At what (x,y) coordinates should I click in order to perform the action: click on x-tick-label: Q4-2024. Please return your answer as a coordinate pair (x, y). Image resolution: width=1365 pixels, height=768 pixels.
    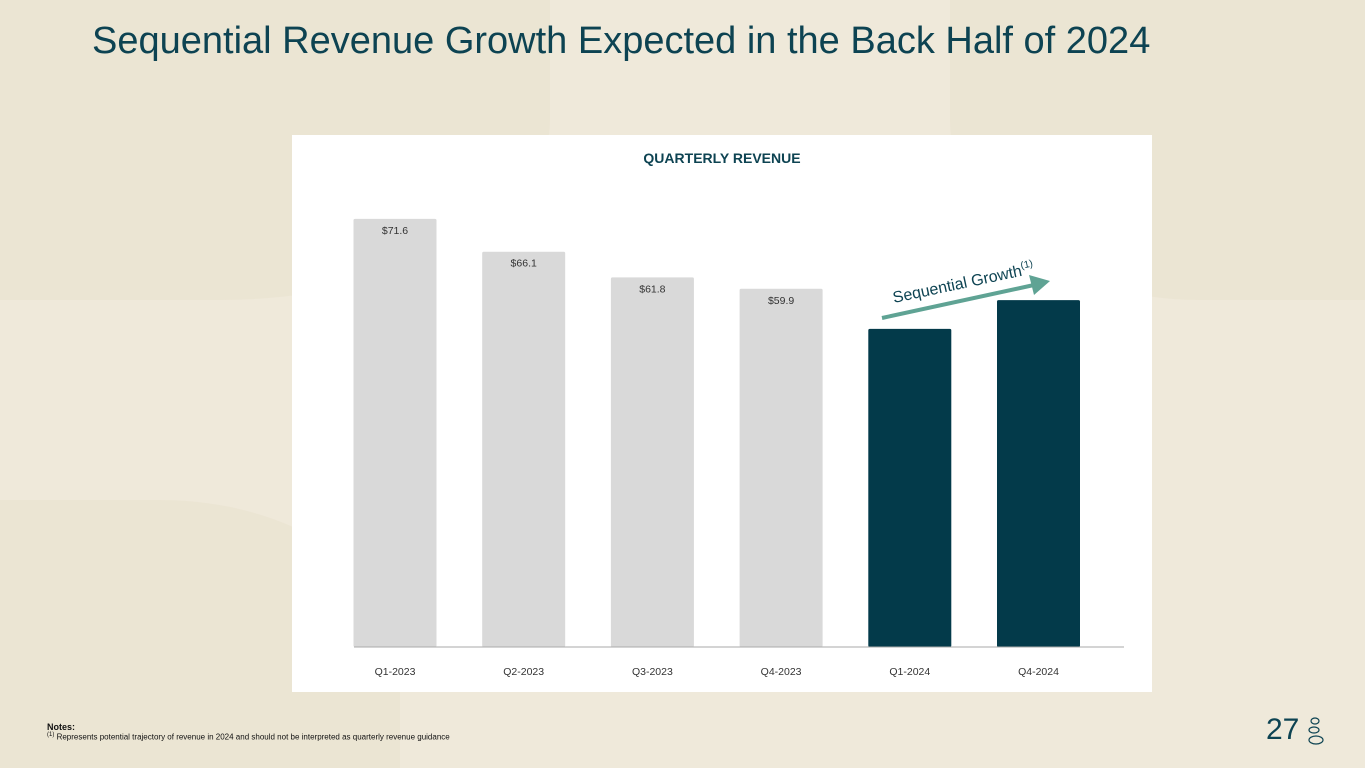
    Looking at the image, I should click on (1038, 672).